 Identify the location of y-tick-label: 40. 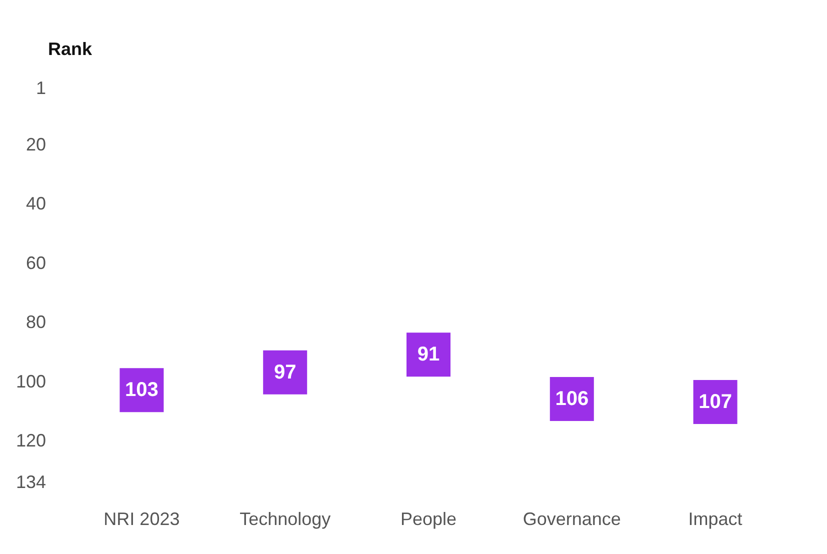
(36, 204).